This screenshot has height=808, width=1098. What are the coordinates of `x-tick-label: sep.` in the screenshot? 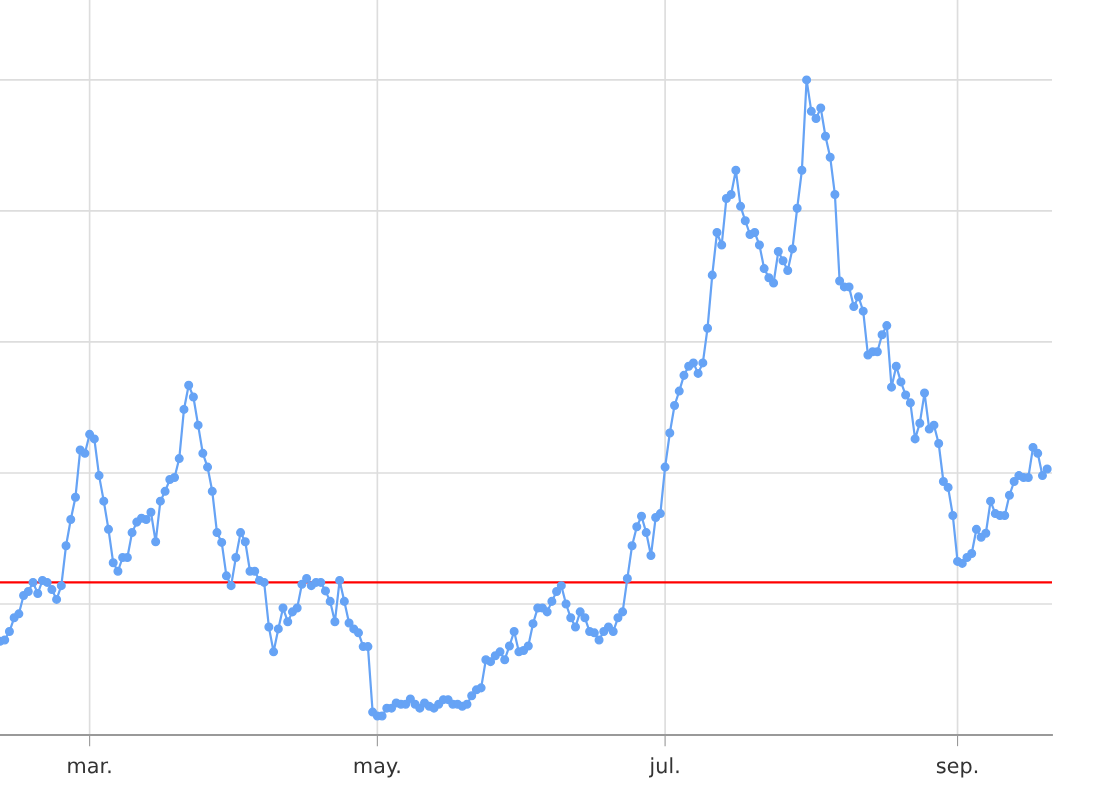 It's located at (957, 769).